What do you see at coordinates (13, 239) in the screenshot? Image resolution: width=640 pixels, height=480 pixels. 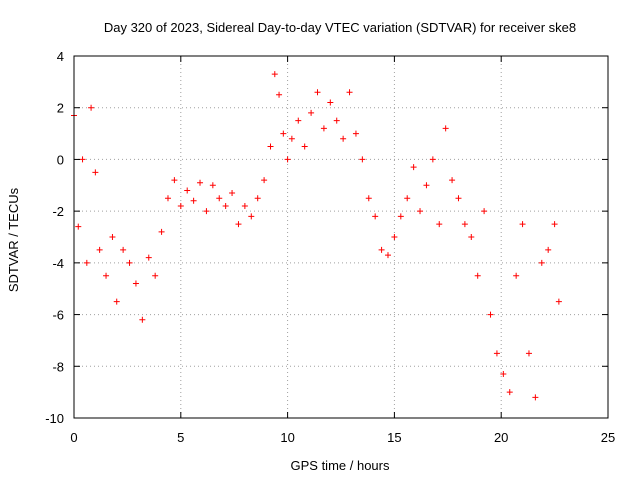 I see `y-axis-label: SDTVAR / TECUs` at bounding box center [13, 239].